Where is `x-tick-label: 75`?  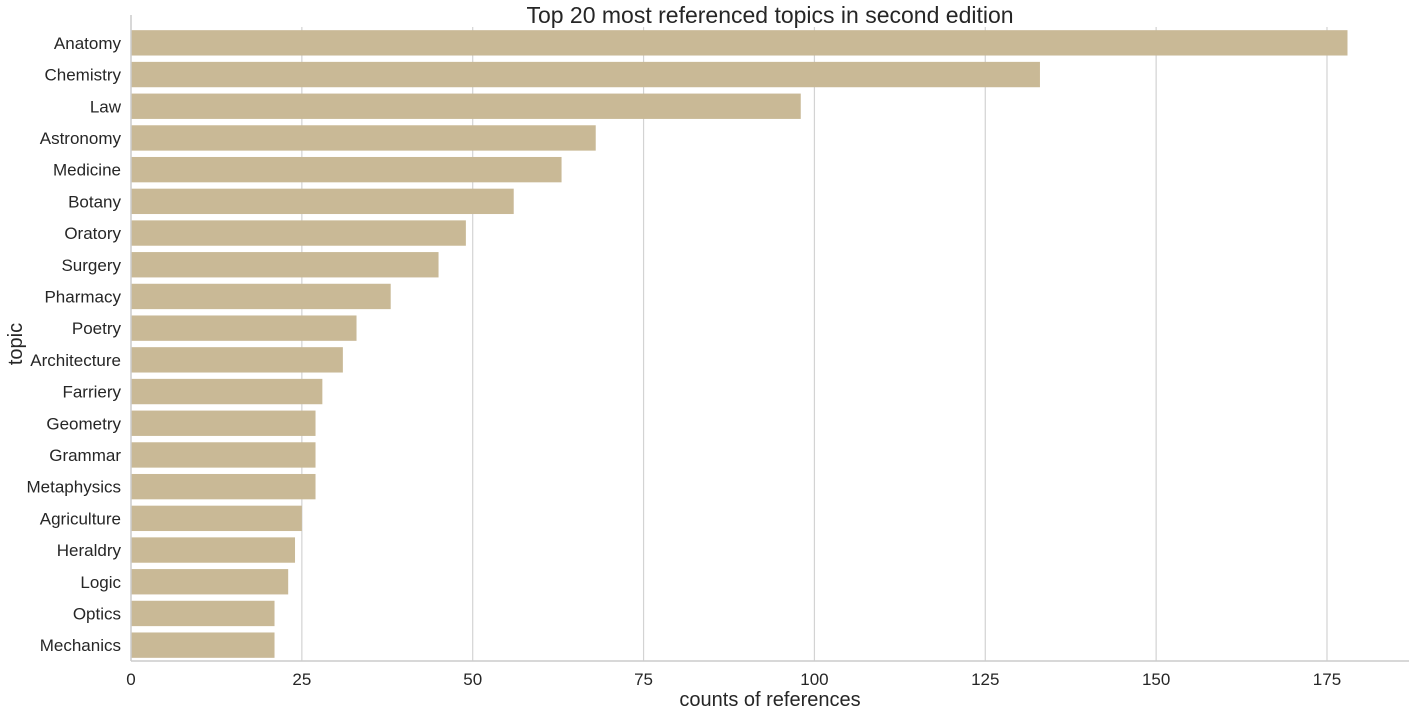
x-tick-label: 75 is located at coordinates (643, 679).